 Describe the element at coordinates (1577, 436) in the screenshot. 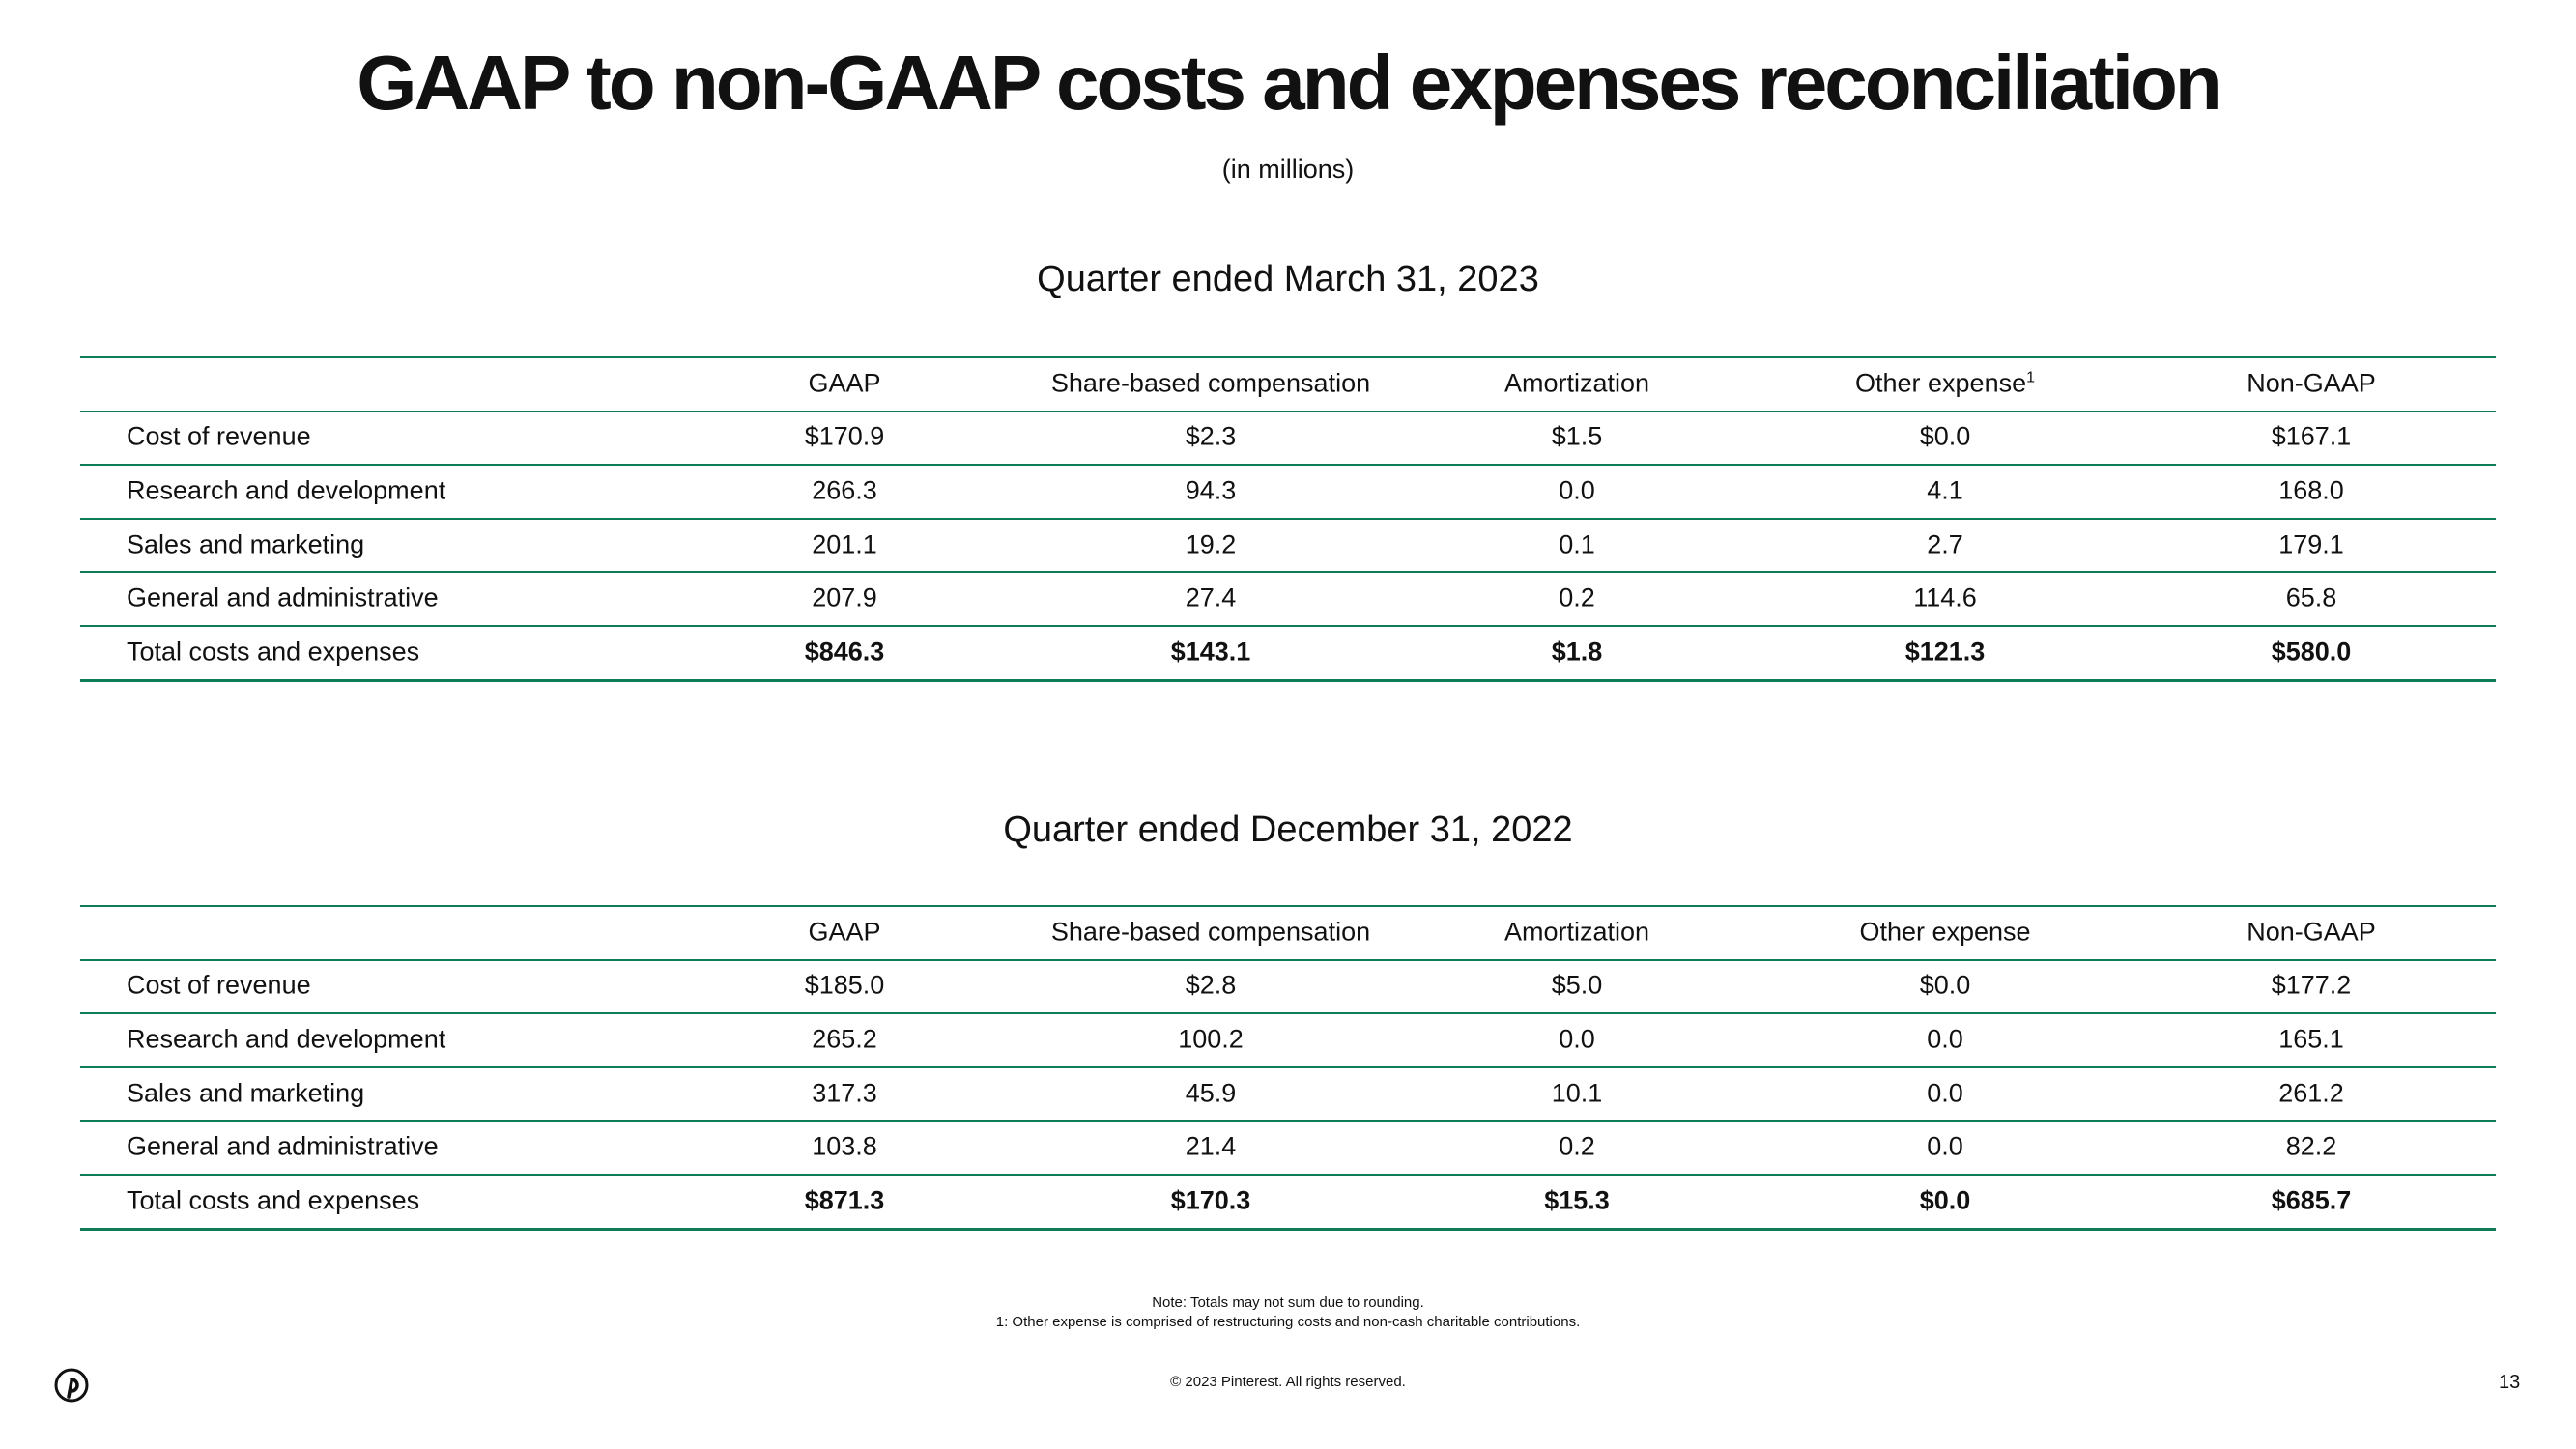

I see `cell: $1.5` at that location.